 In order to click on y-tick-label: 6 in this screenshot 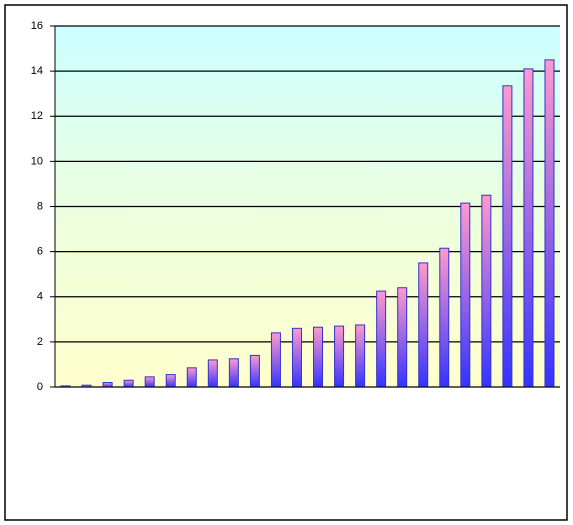, I will do `click(40, 252)`.